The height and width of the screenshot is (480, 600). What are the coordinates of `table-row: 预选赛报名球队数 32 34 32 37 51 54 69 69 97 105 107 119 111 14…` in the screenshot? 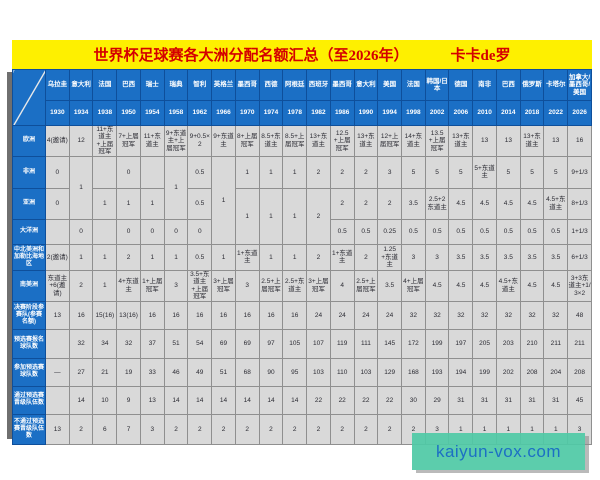 It's located at (302, 343).